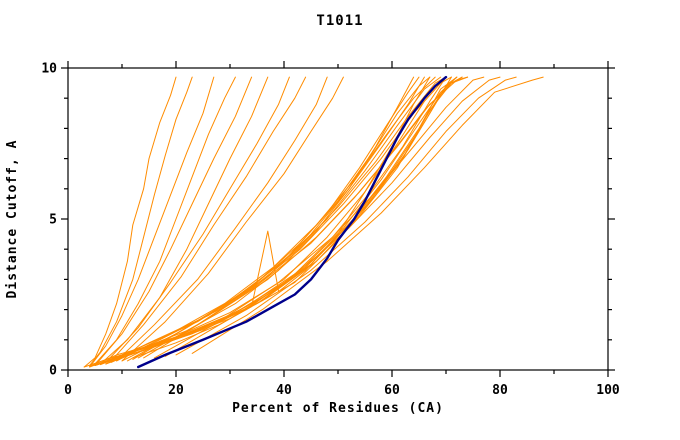  What do you see at coordinates (608, 390) in the screenshot?
I see `x-tick-label: 100` at bounding box center [608, 390].